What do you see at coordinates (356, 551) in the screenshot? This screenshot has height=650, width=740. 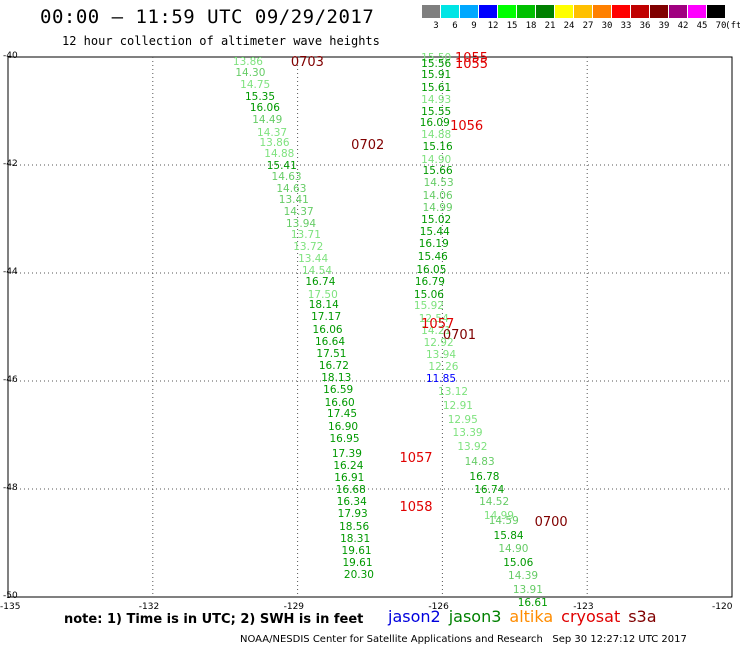 I see `wave-height-obs: 19.61` at bounding box center [356, 551].